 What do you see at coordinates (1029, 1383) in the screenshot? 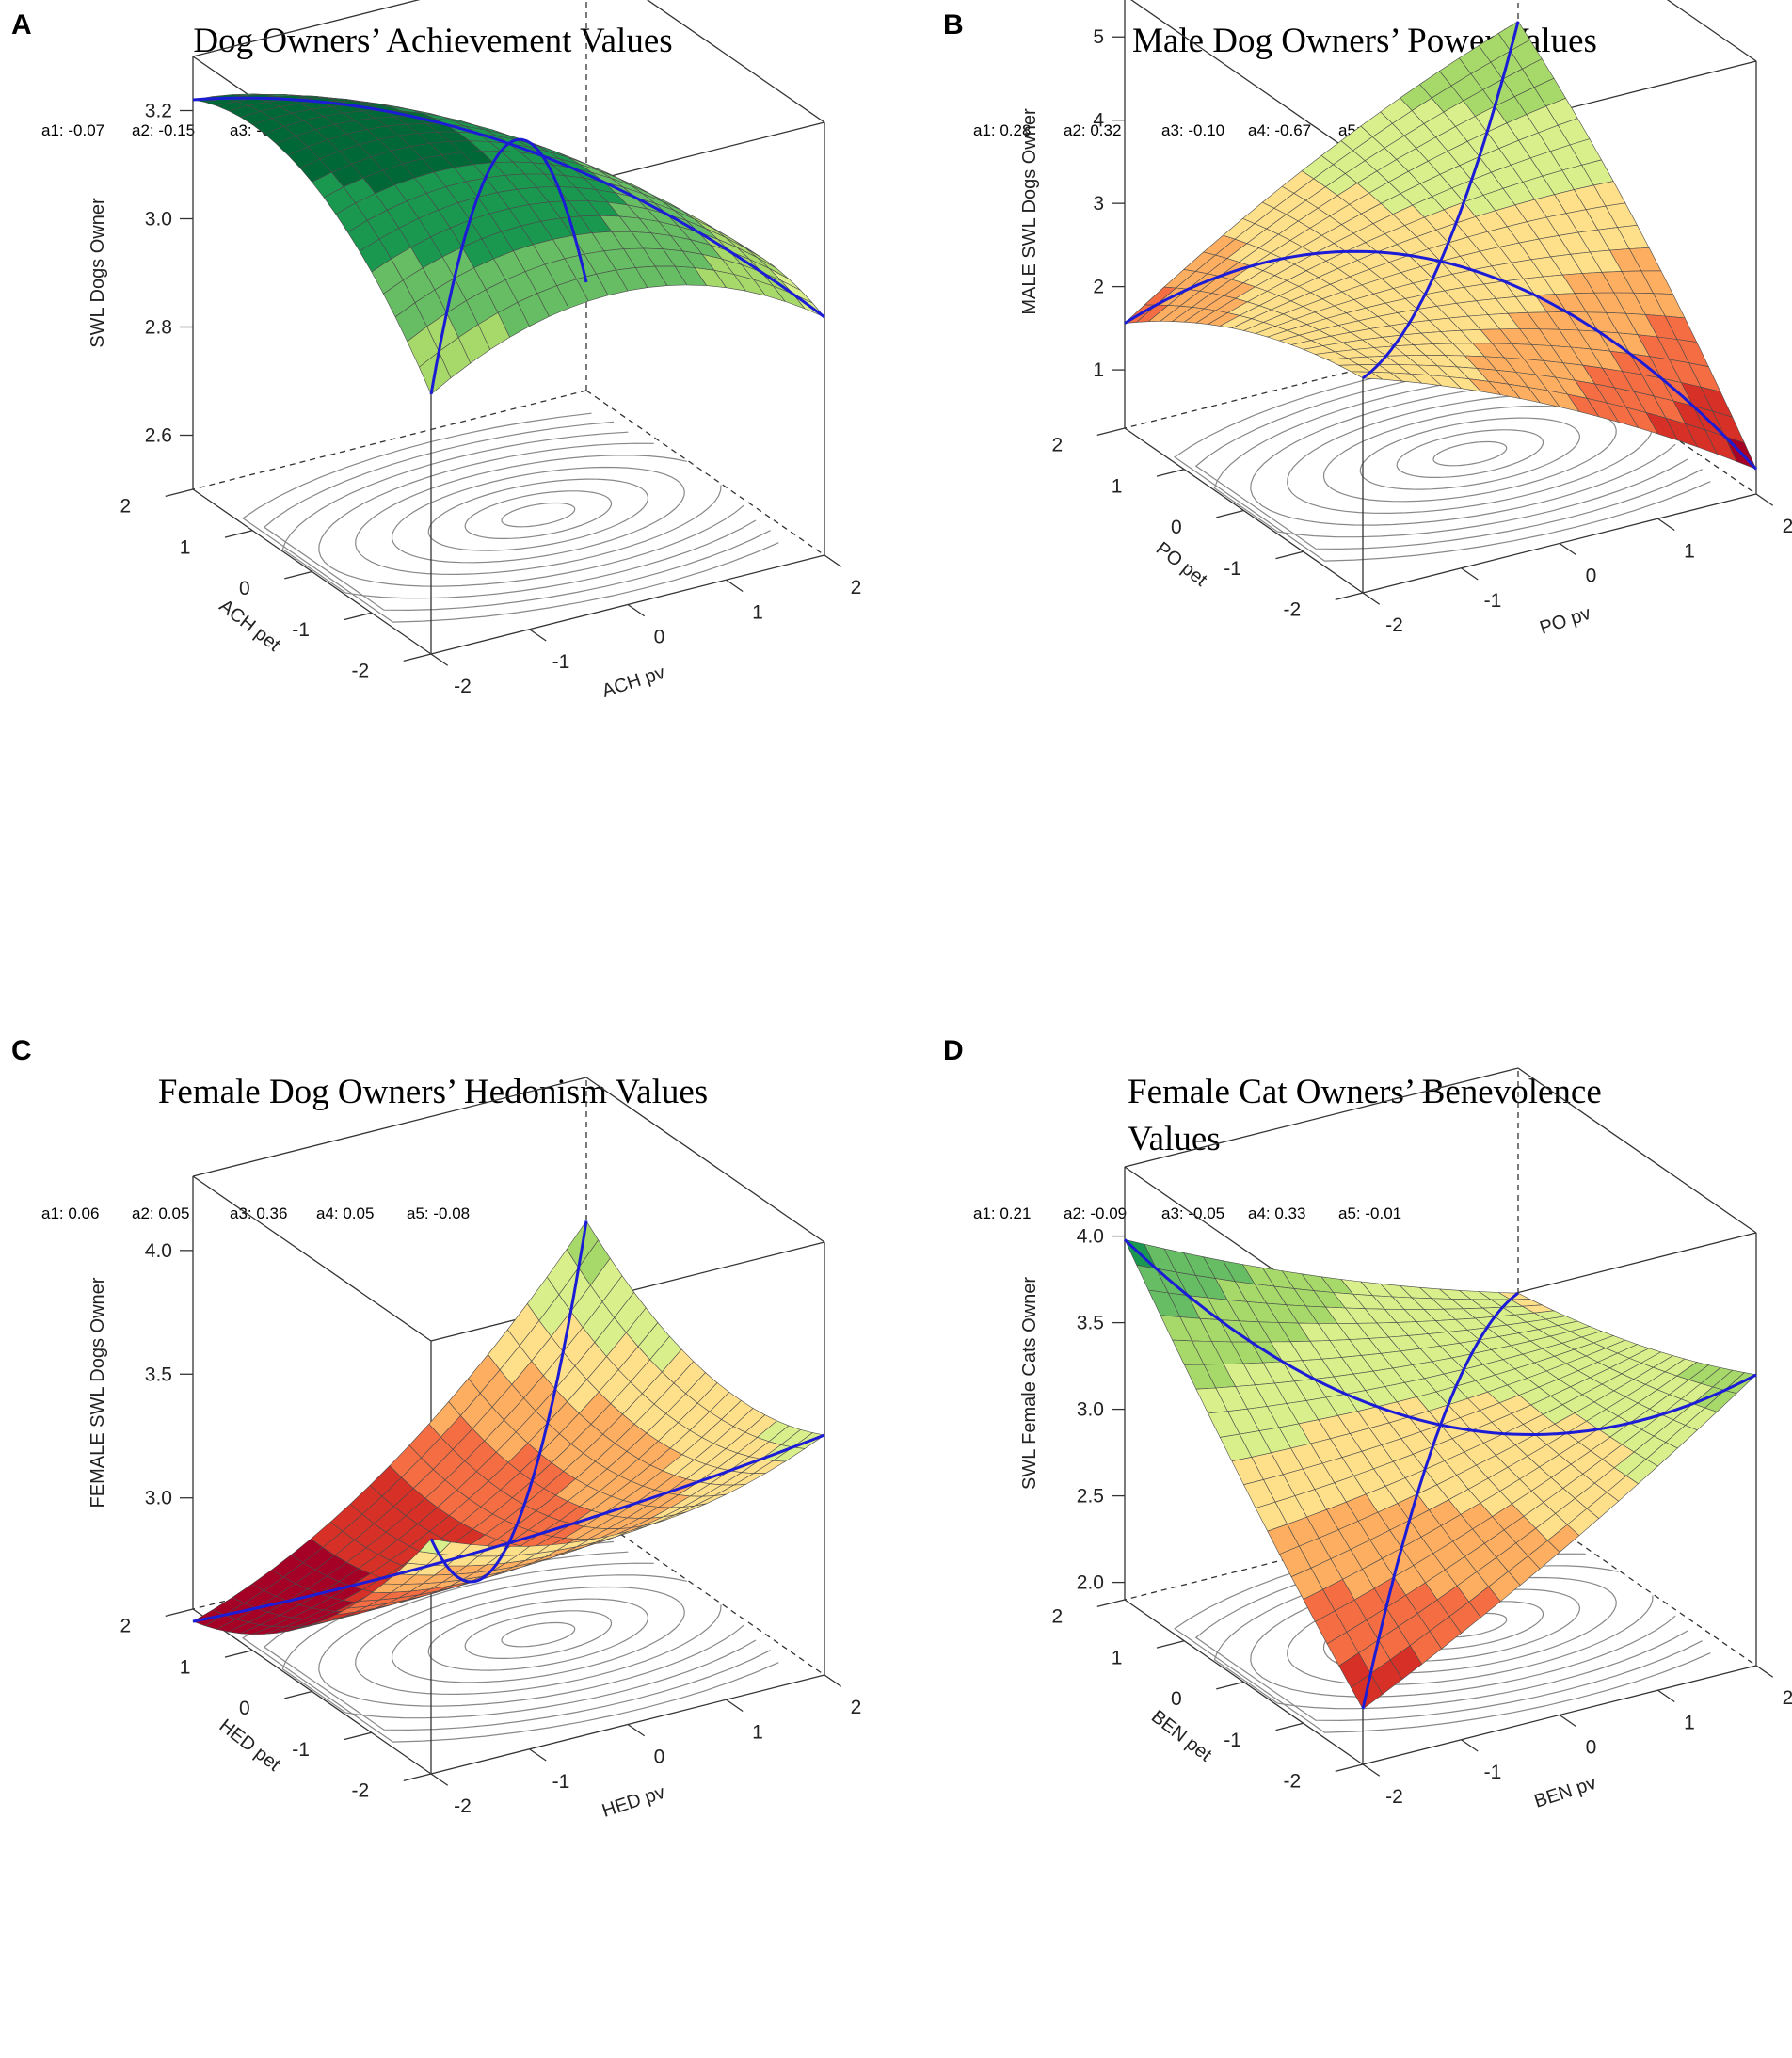
I see `z-axis-label: SWL Female Cats Owner` at bounding box center [1029, 1383].